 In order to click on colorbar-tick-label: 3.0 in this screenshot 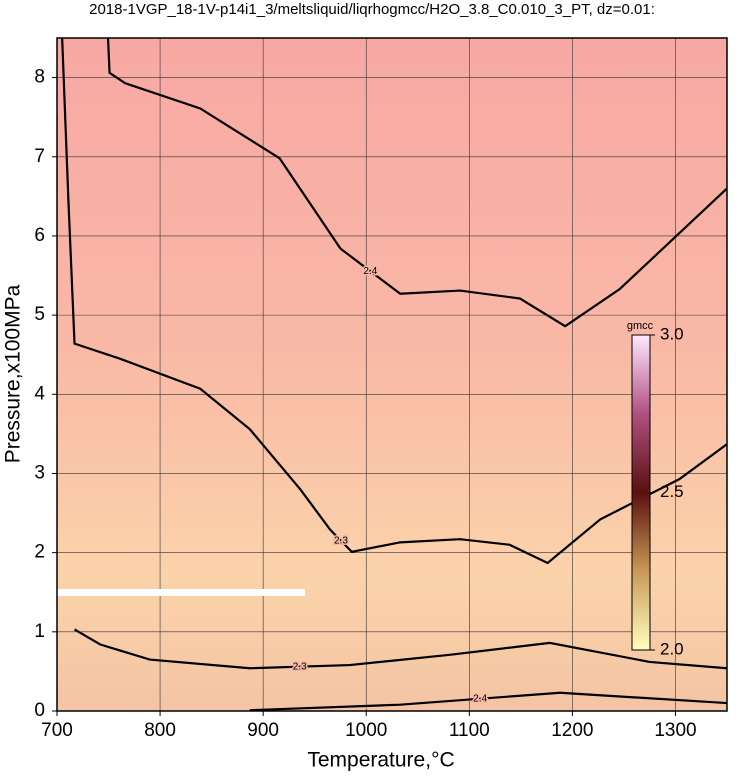, I will do `click(672, 333)`.